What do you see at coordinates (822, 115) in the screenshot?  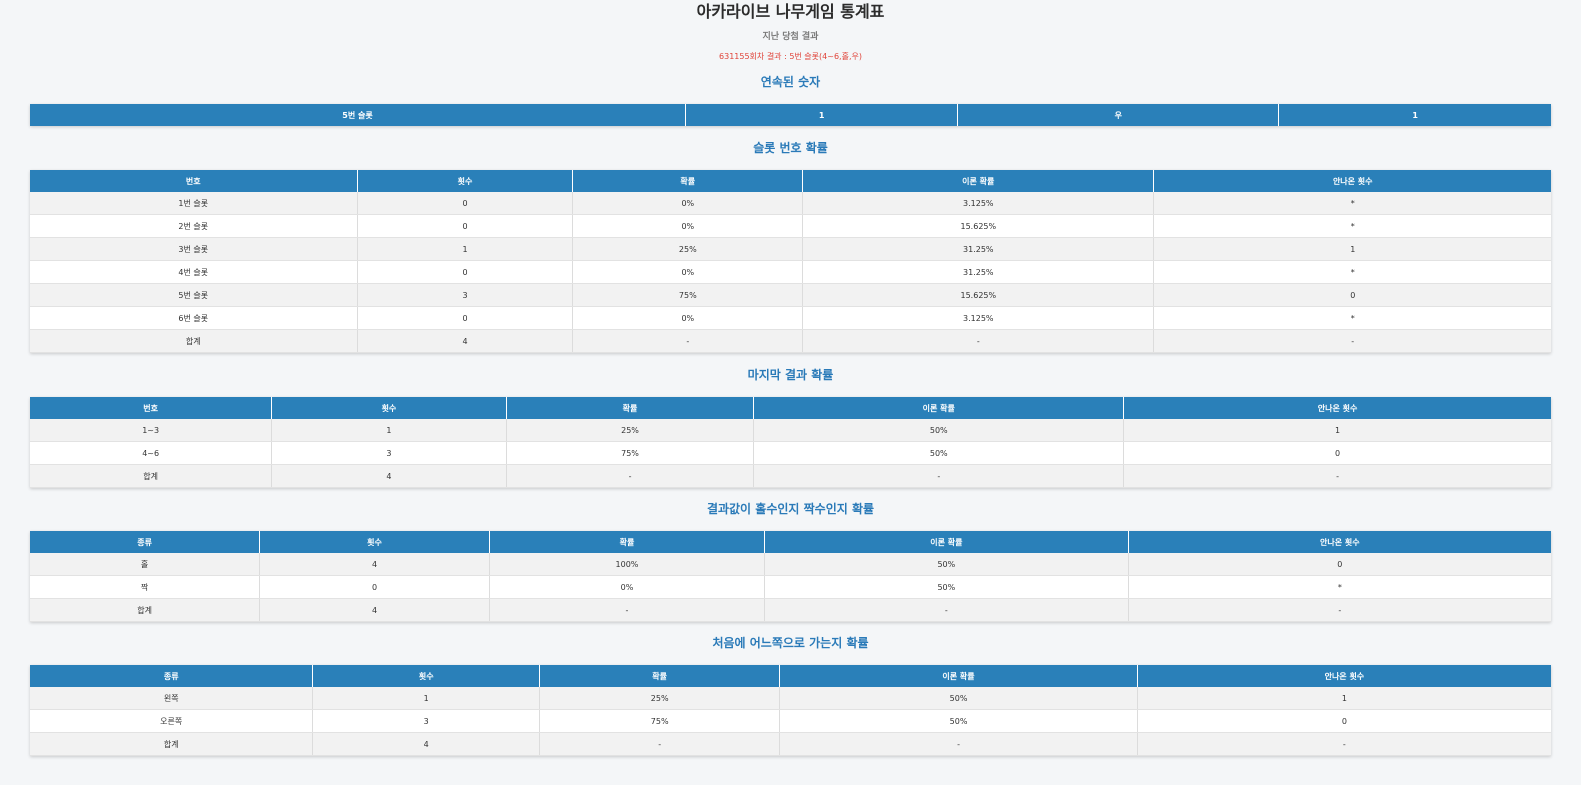 I see `streak-slot-count: 1` at bounding box center [822, 115].